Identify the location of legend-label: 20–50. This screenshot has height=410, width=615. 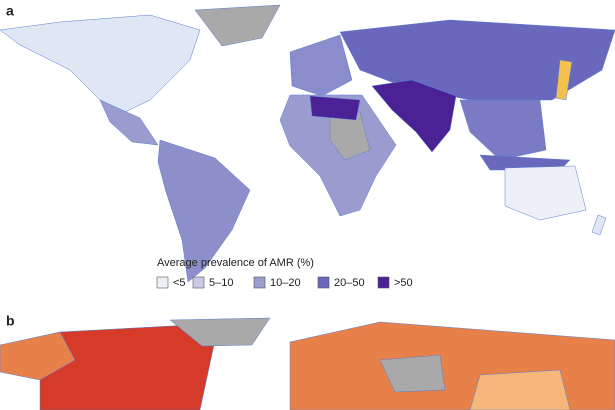
(349, 283).